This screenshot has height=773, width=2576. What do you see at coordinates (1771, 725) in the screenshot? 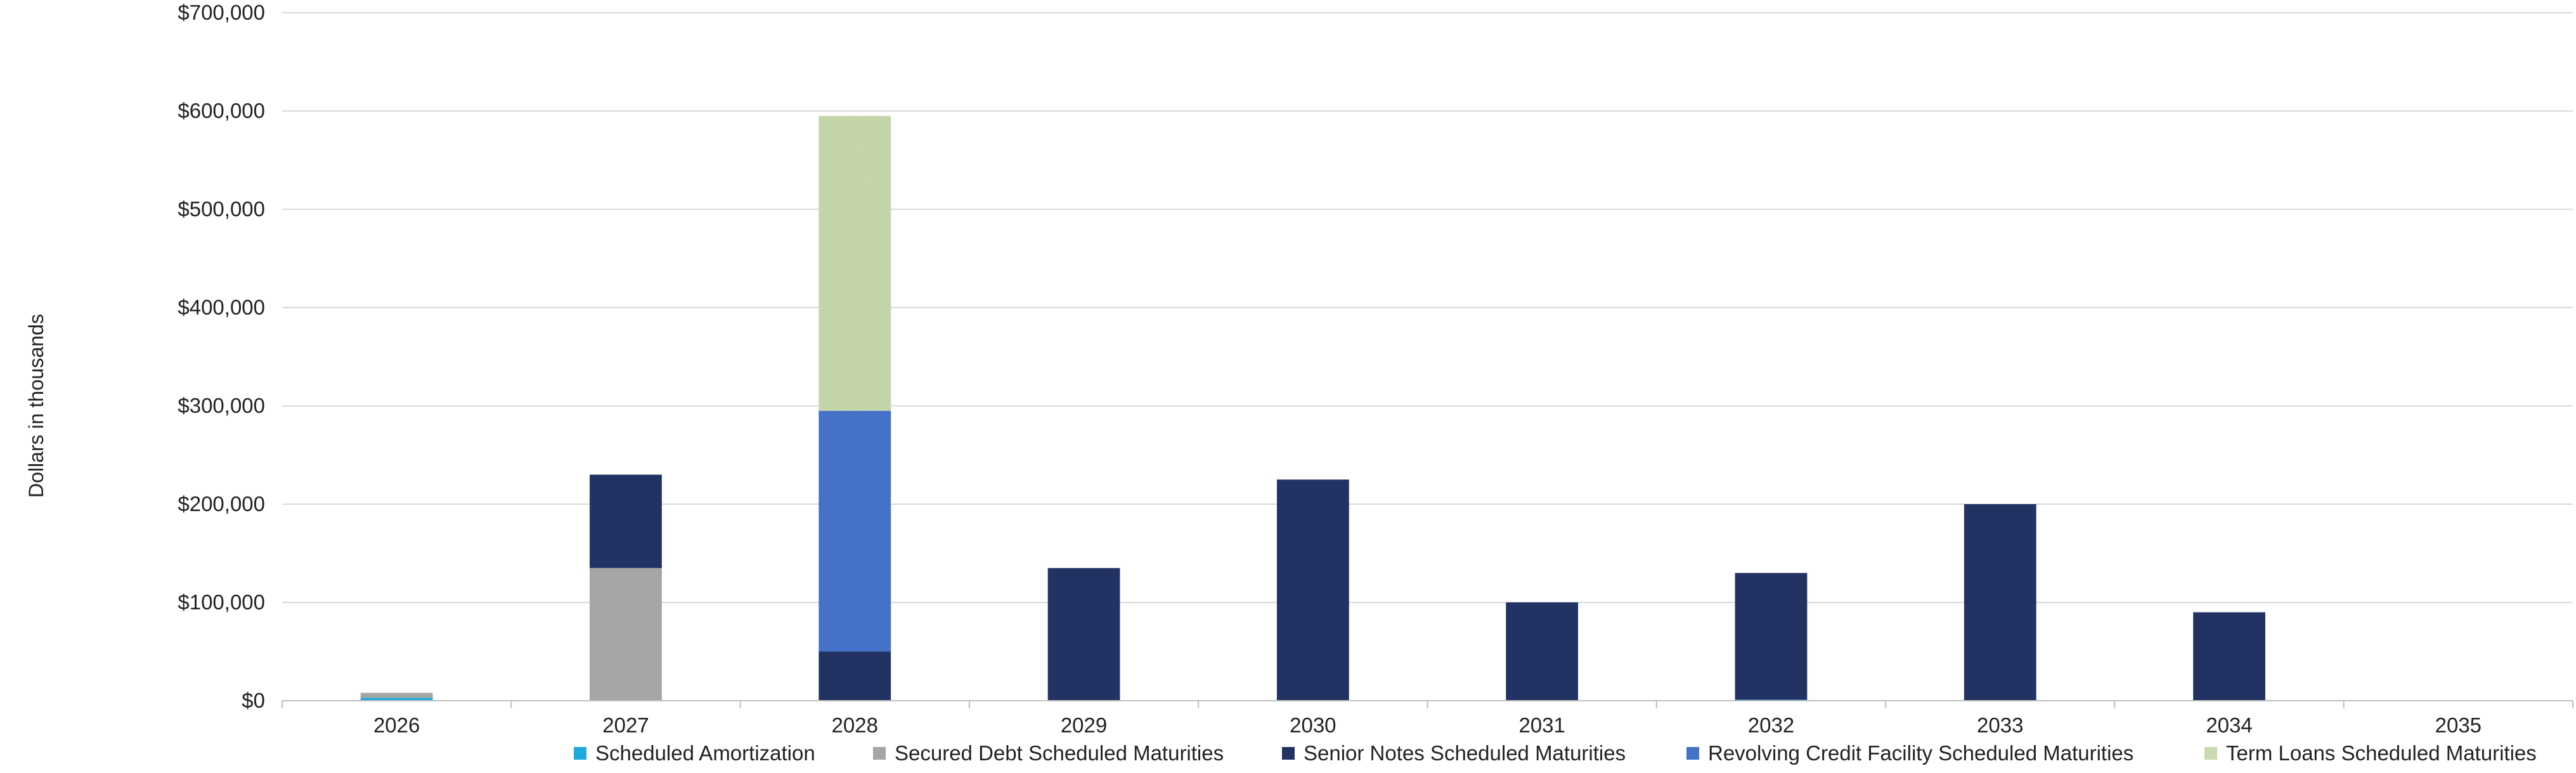
I see `x-tick-label: 2032` at bounding box center [1771, 725].